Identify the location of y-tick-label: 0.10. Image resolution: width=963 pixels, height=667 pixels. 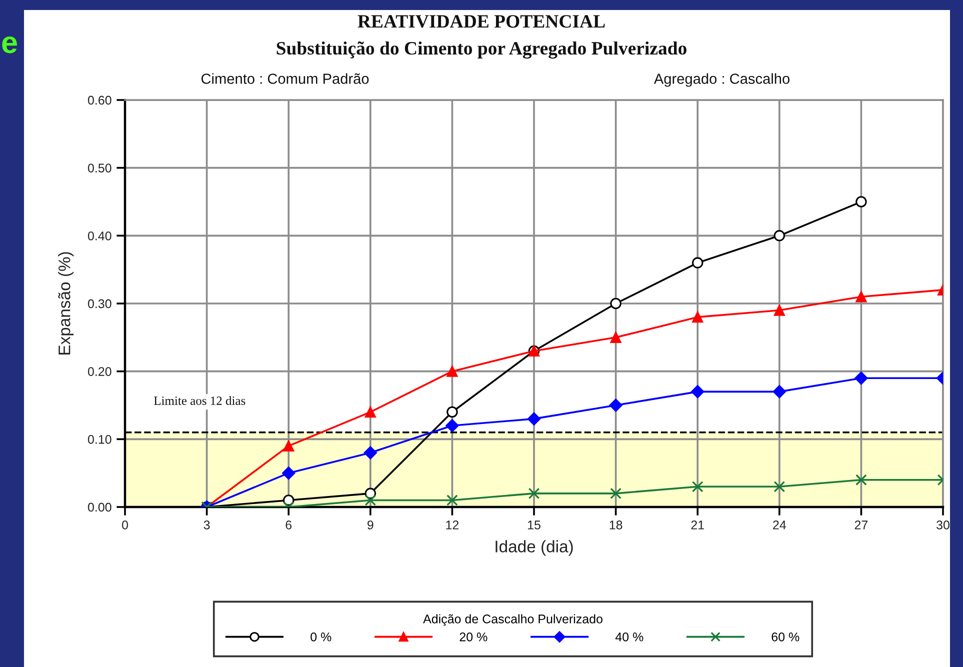
(100, 439).